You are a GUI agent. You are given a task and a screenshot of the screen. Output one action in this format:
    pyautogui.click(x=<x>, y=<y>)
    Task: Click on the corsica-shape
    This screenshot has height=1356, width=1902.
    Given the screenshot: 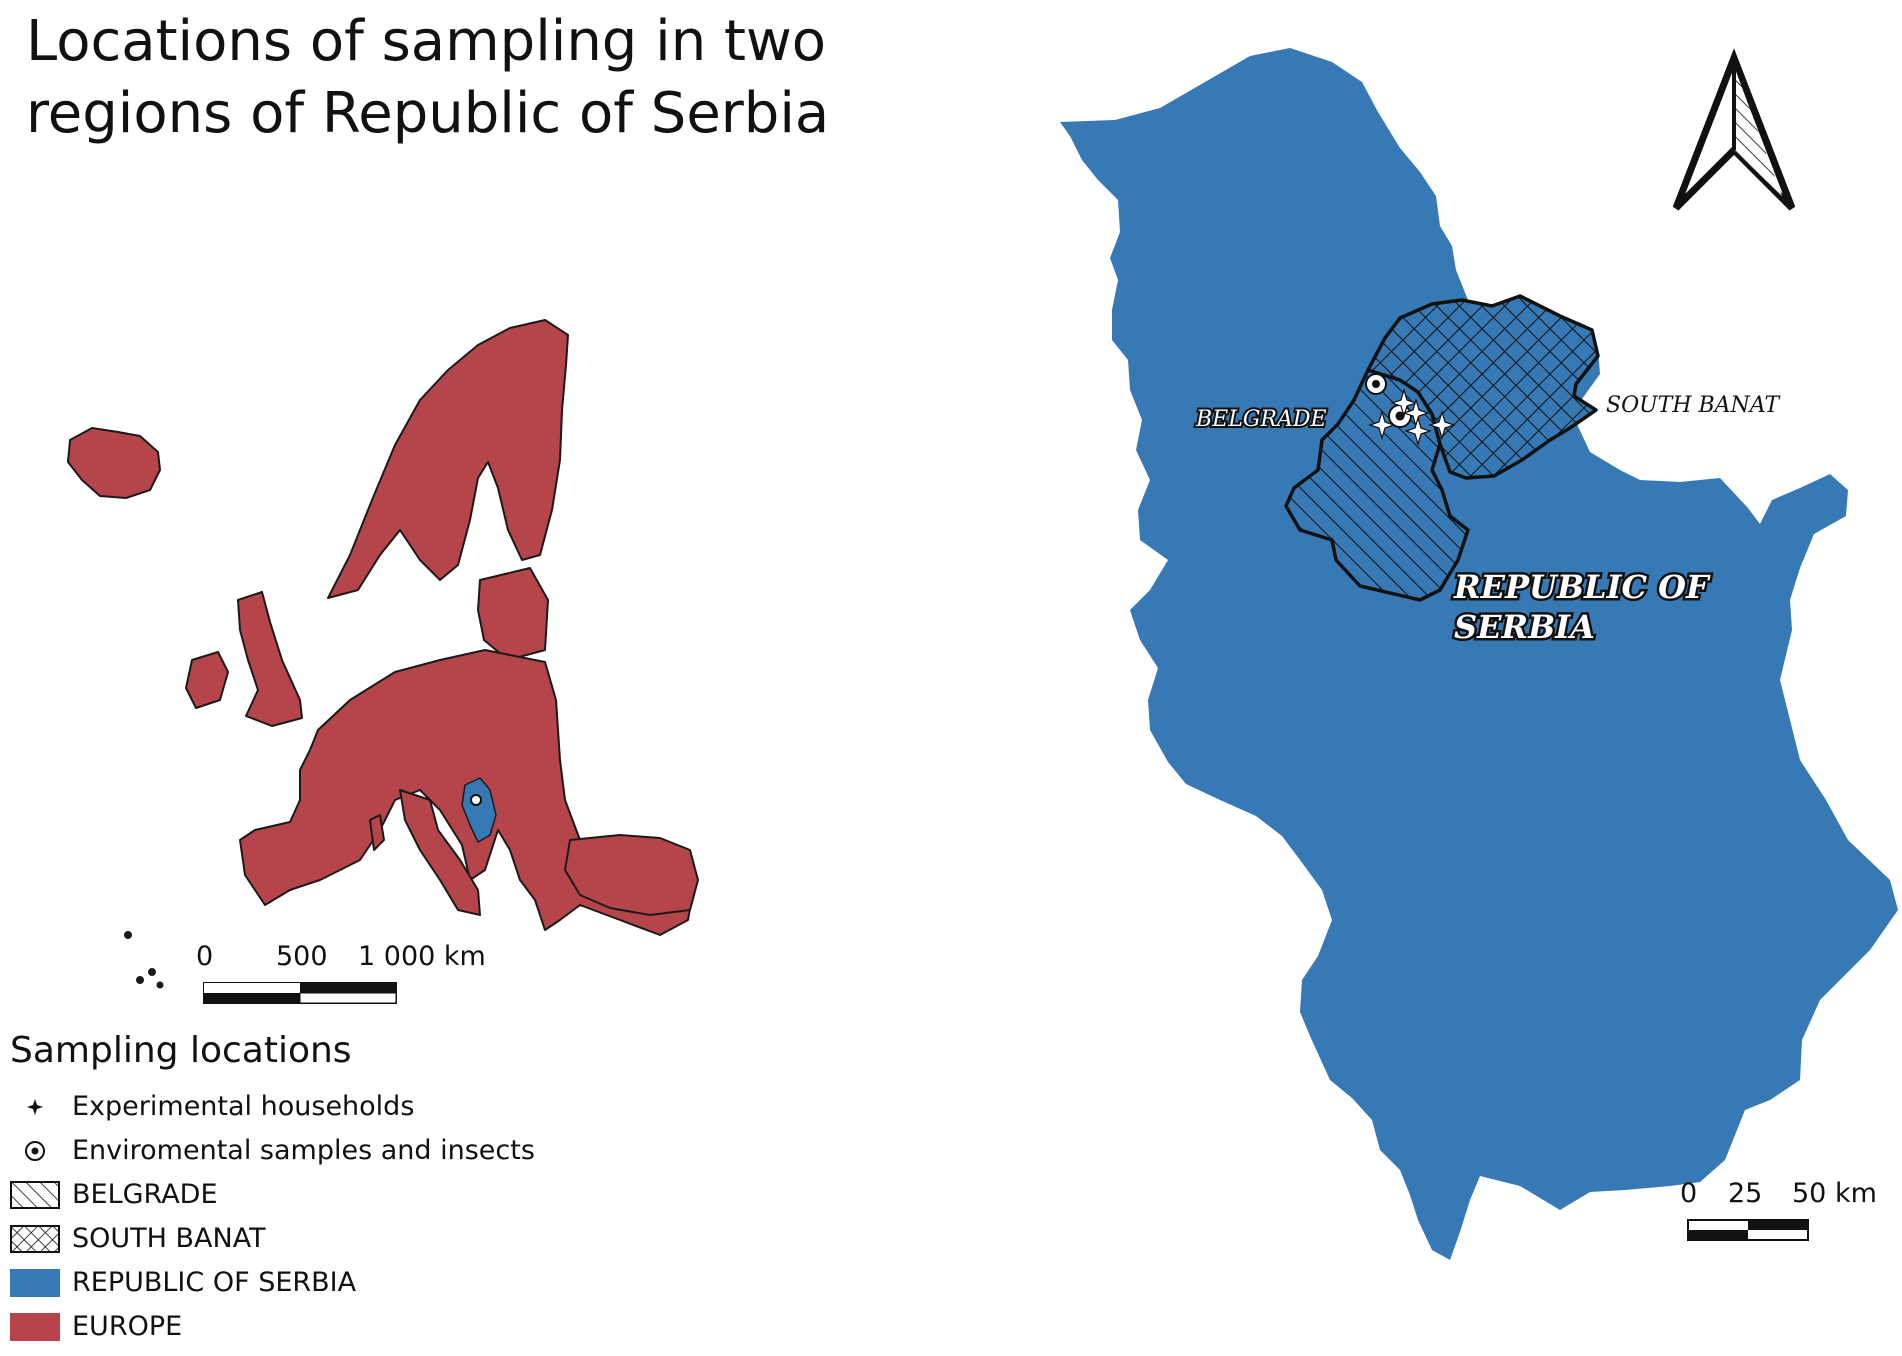 What is the action you would take?
    pyautogui.click(x=377, y=832)
    